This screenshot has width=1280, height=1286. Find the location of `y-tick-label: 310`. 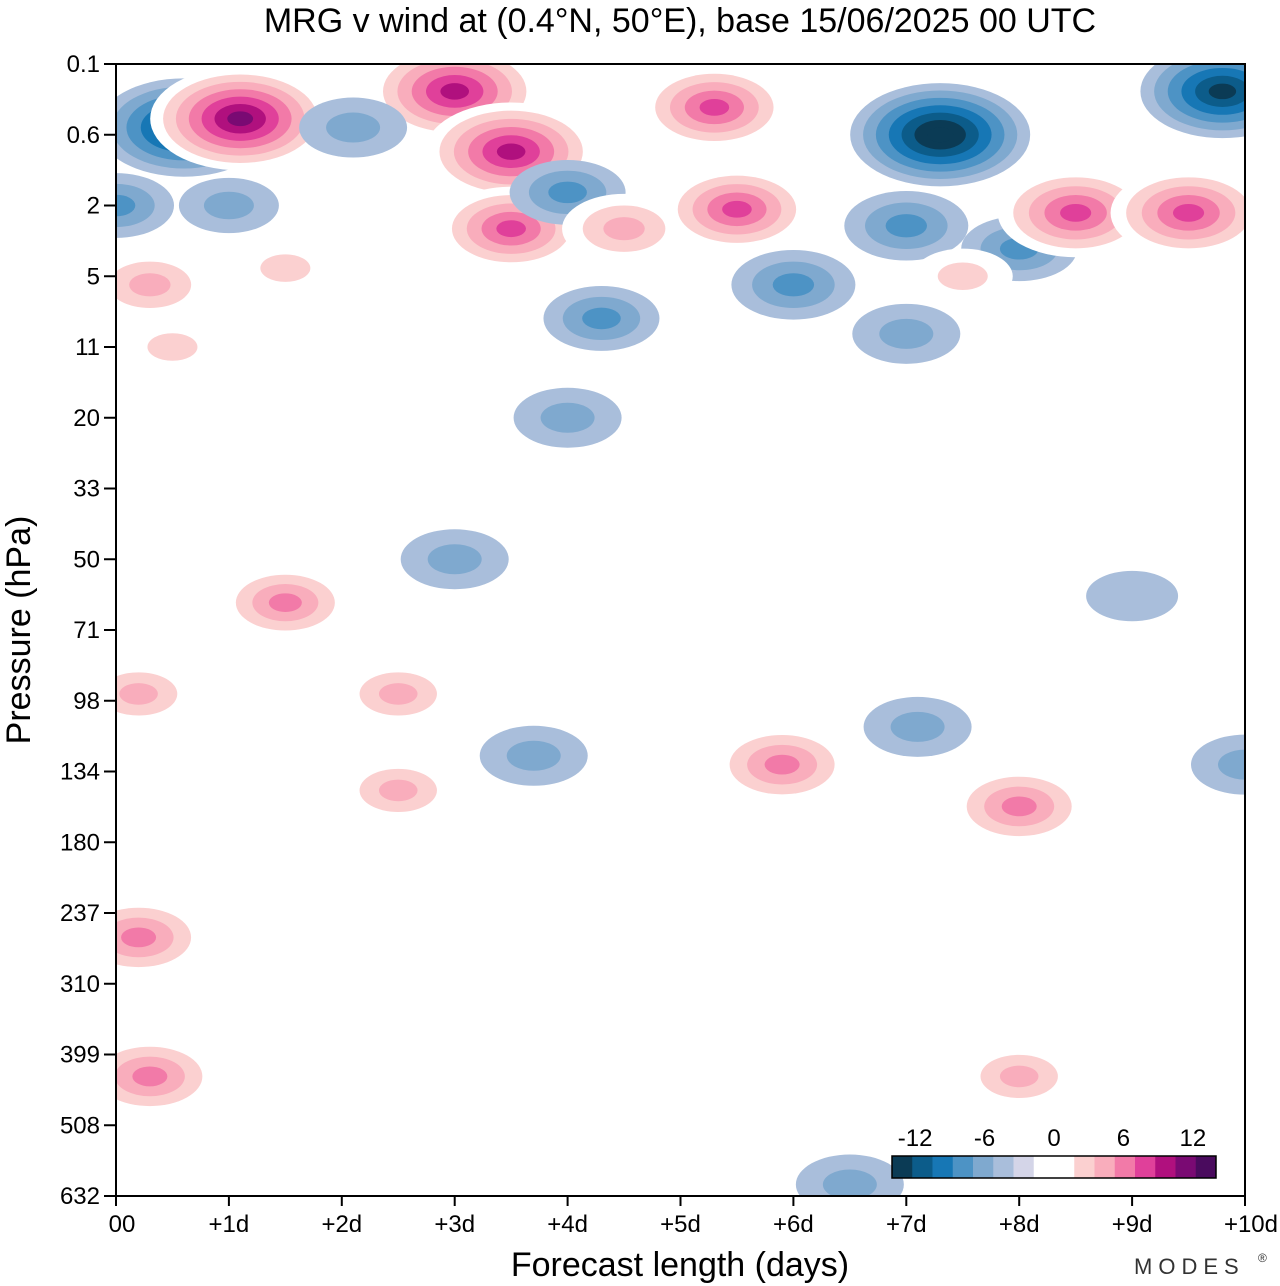

y-tick-label: 310 is located at coordinates (80, 984).